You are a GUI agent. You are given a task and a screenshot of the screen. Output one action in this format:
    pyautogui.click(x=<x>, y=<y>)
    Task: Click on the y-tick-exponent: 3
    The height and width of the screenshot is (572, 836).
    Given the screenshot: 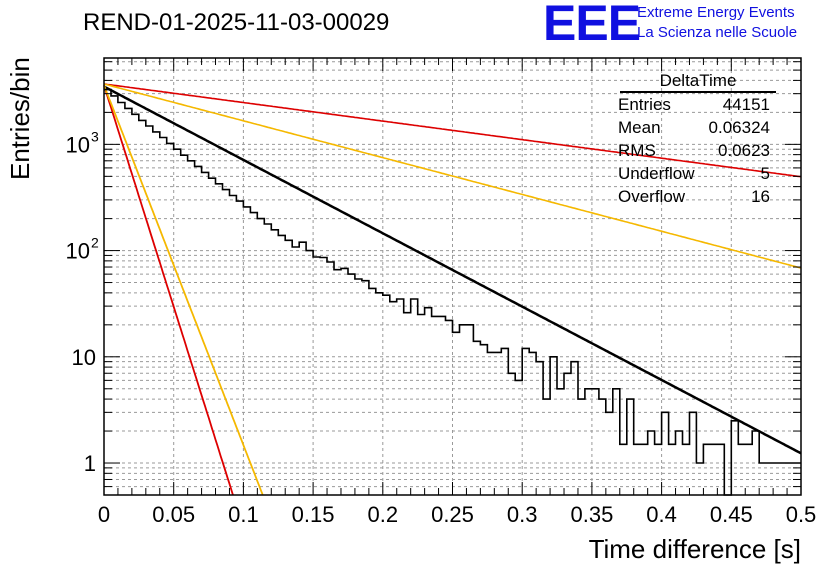 What is the action you would take?
    pyautogui.click(x=95, y=136)
    